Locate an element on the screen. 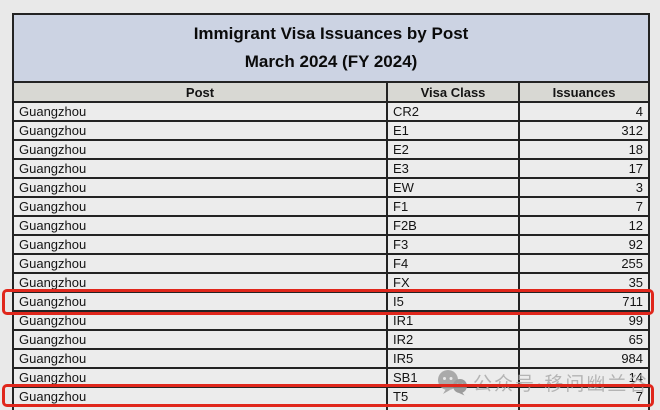  table-row: Guangzhou F1 7 is located at coordinates (331, 206).